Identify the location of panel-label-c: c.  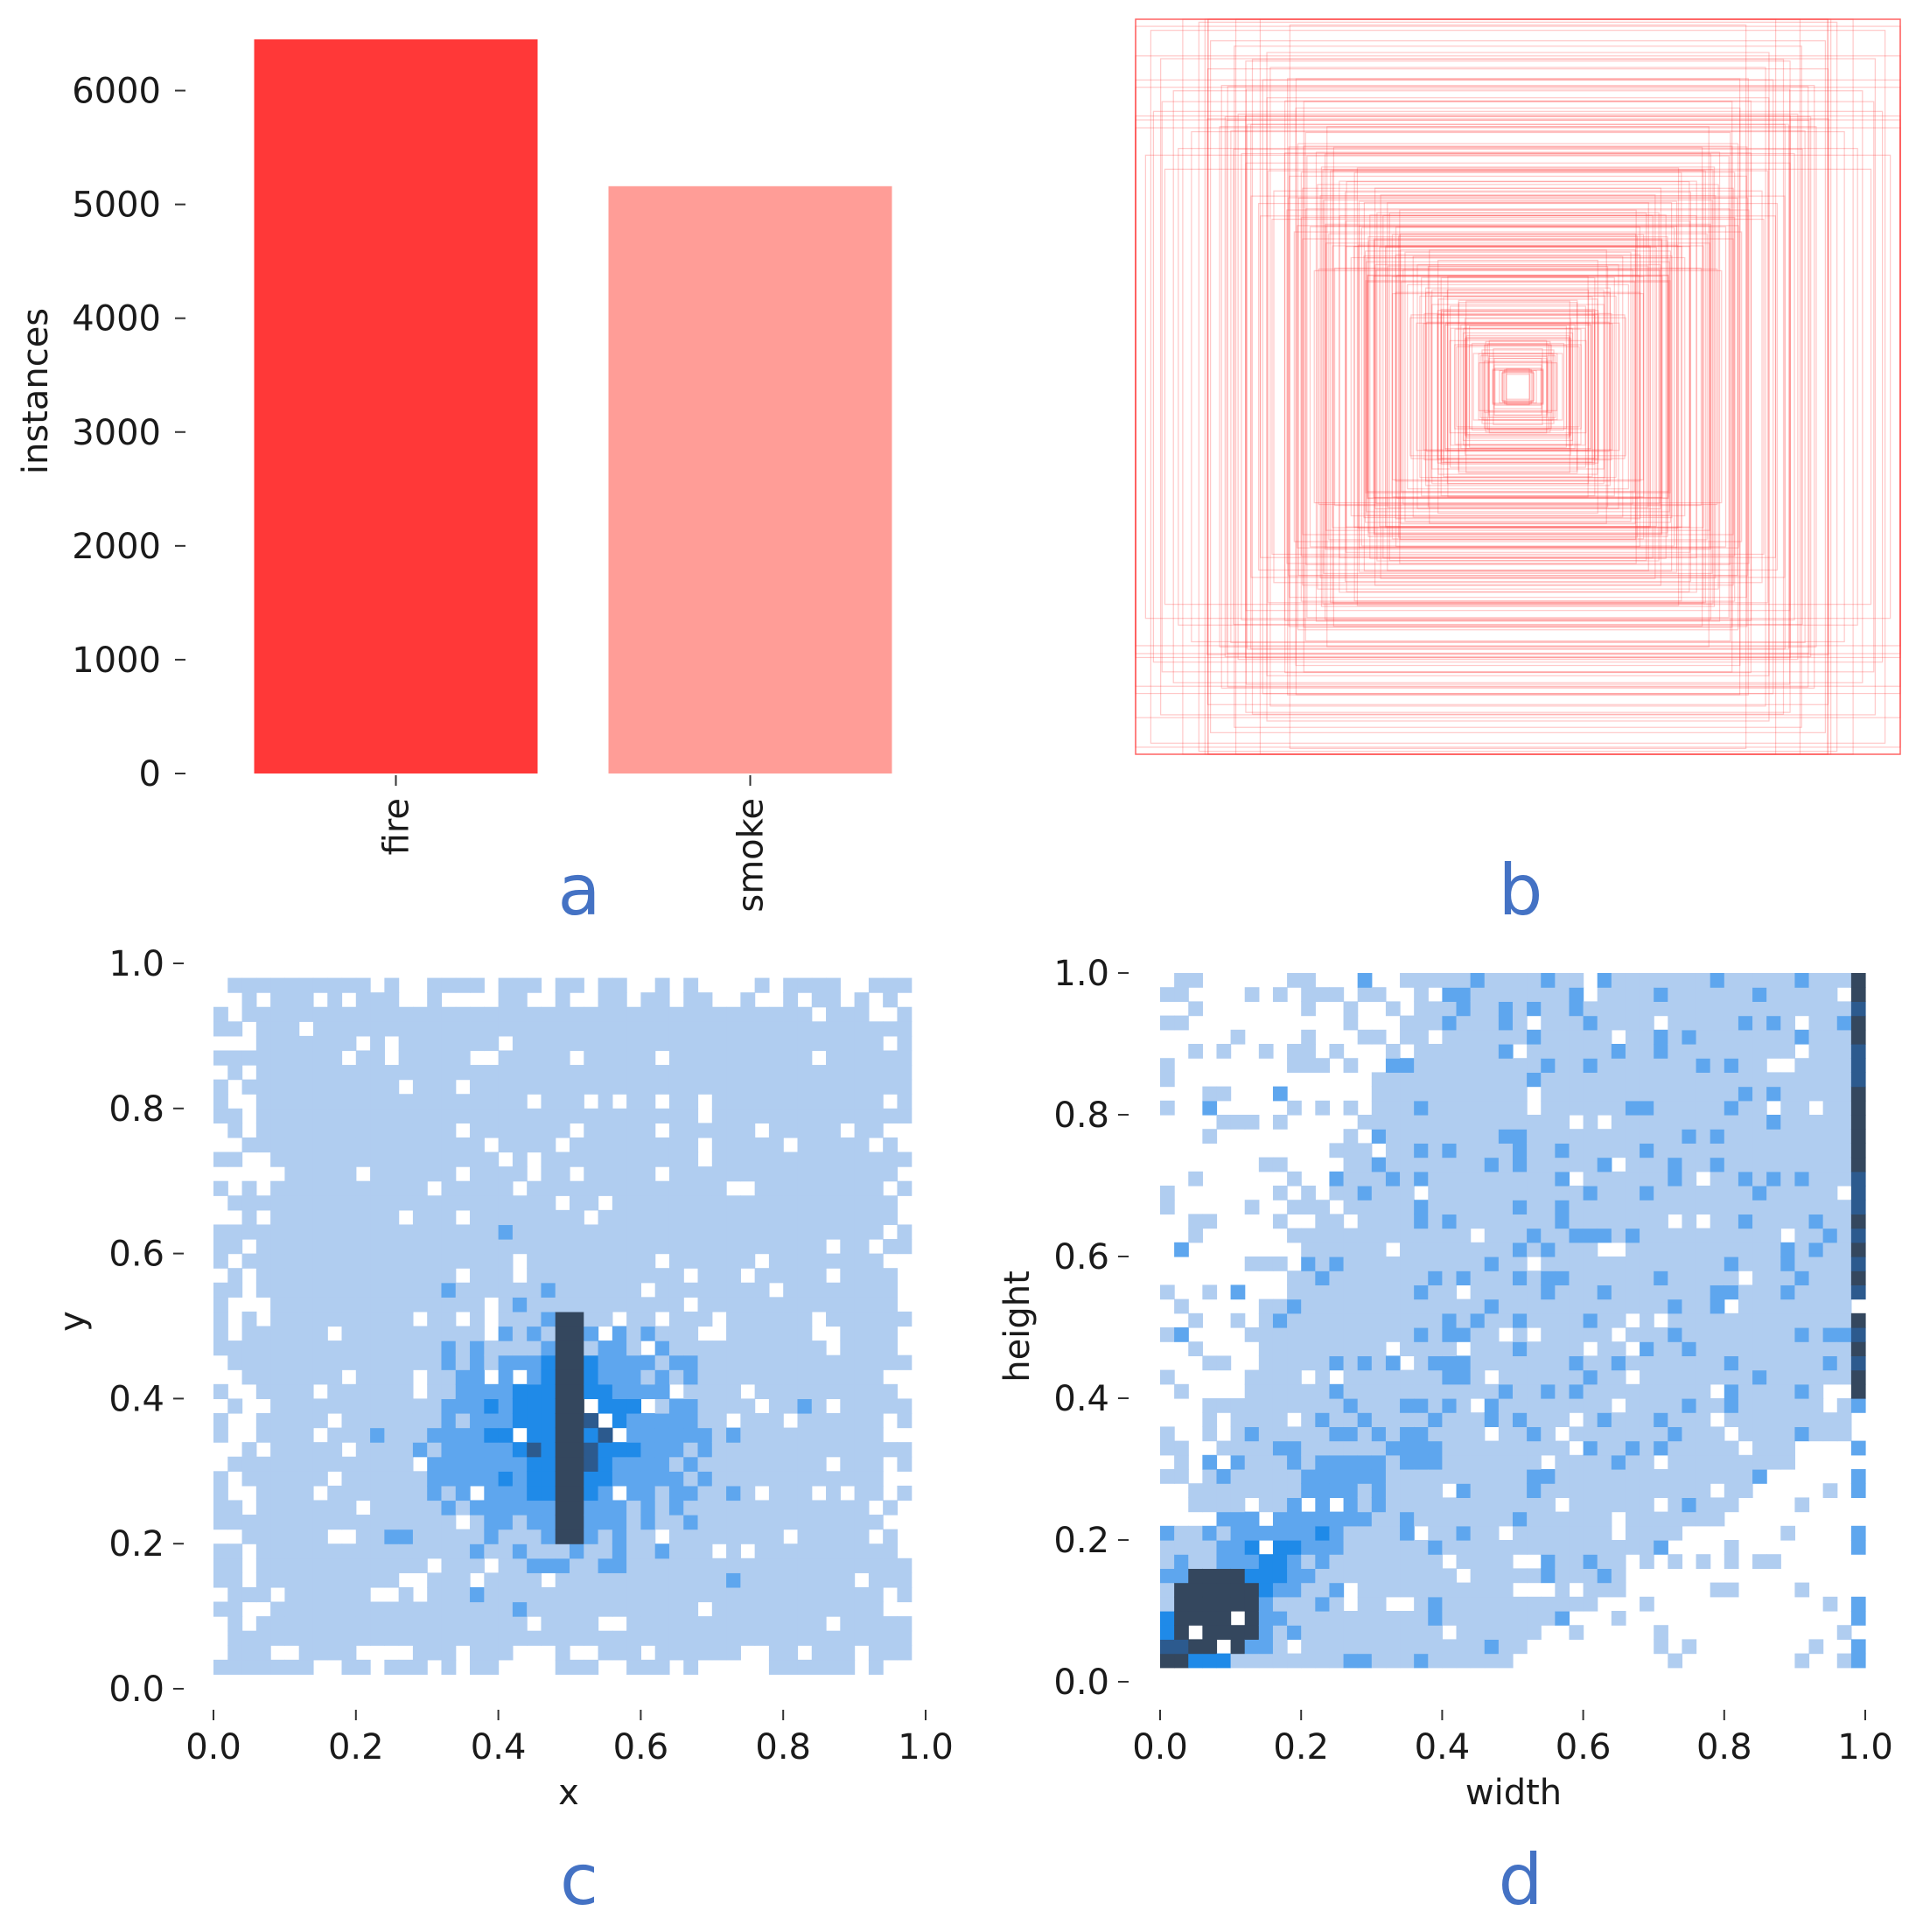
(579, 1880).